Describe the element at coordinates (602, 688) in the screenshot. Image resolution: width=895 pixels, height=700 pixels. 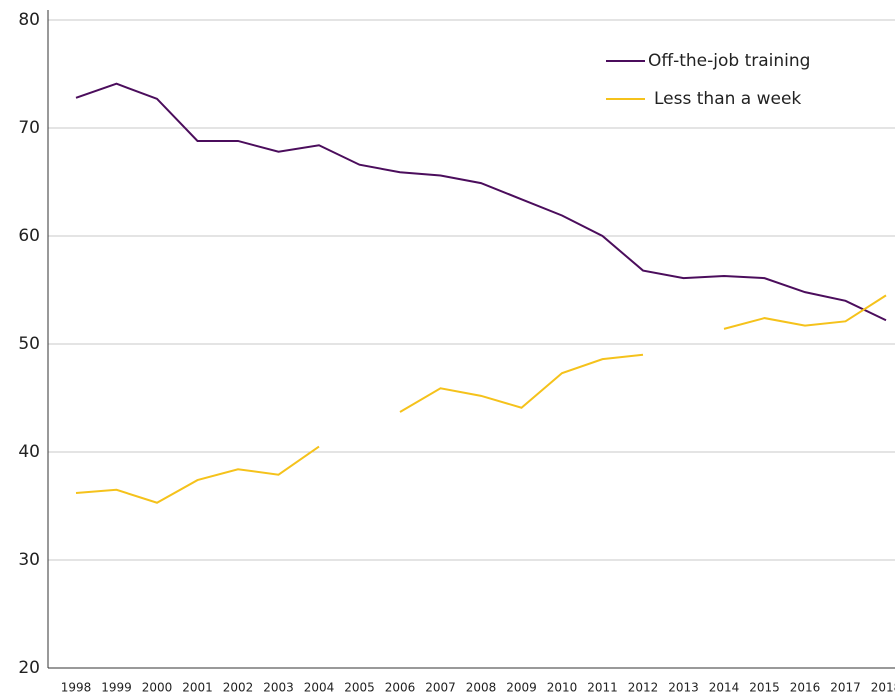
I see `x-tick-label: 2011` at that location.